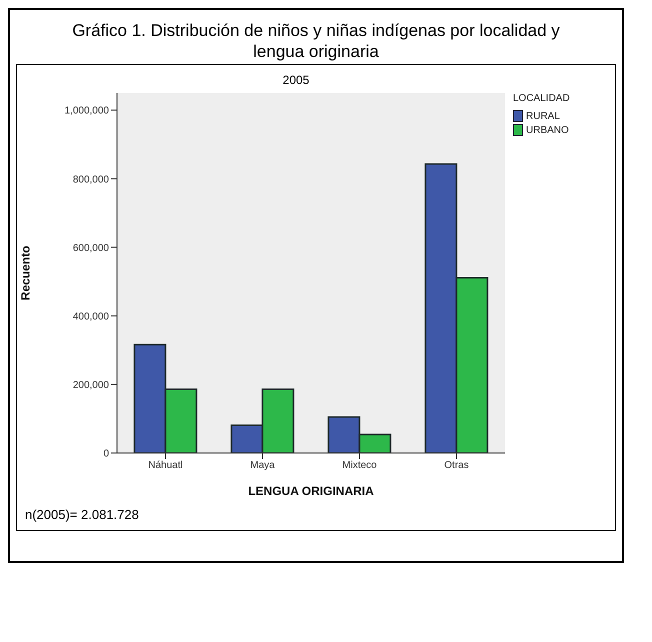  Describe the element at coordinates (106, 454) in the screenshot. I see `y-tick-label: 0` at that location.